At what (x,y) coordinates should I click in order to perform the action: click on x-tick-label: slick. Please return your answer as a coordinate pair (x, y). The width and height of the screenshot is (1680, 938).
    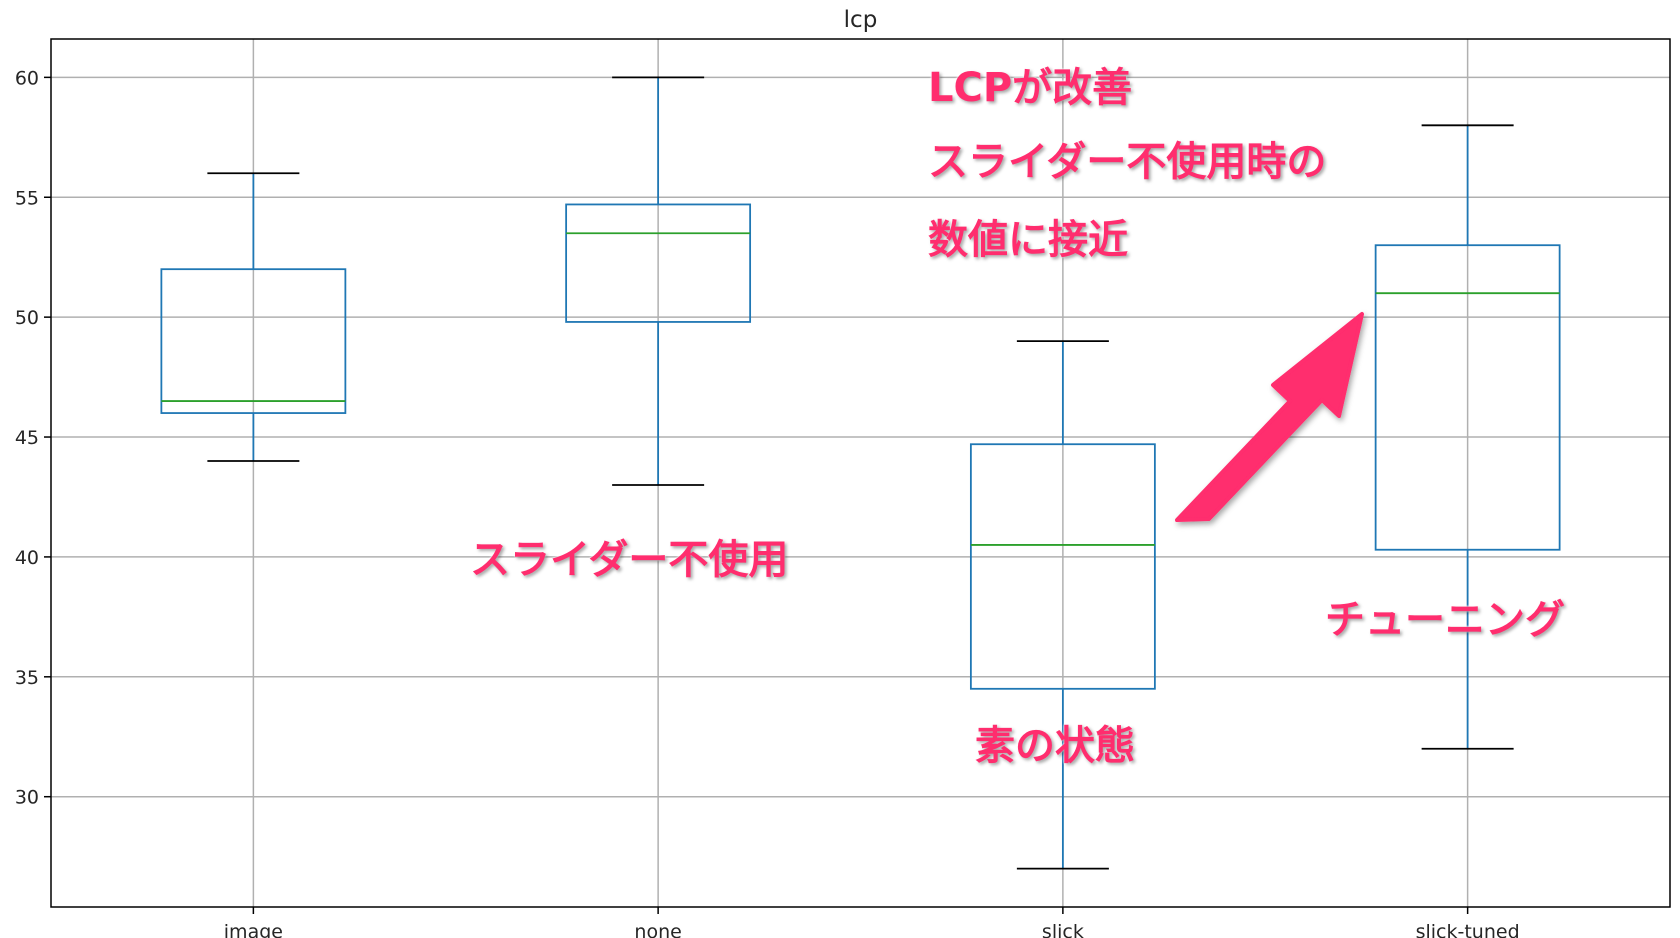
    Looking at the image, I should click on (1063, 929).